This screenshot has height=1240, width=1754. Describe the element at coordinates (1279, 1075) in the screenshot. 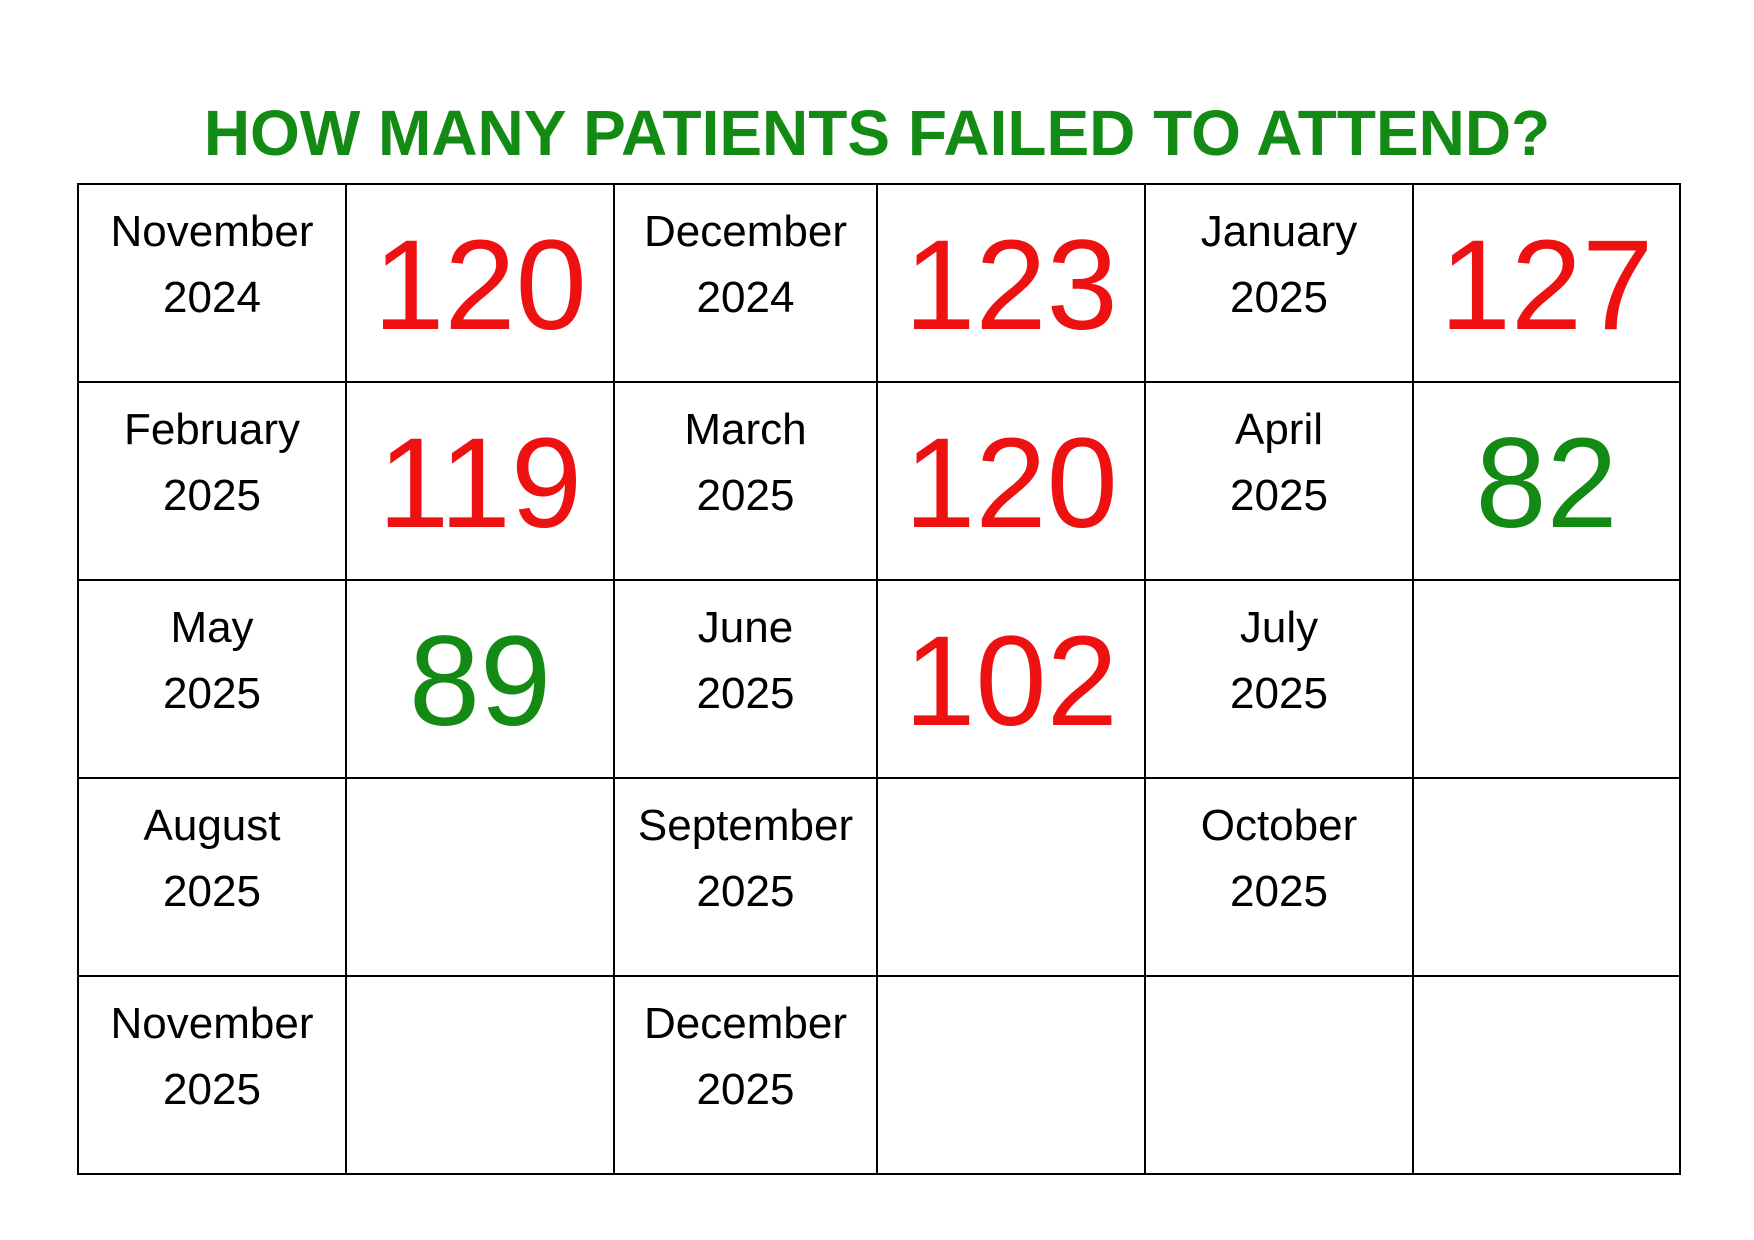

I see `month-cell` at that location.